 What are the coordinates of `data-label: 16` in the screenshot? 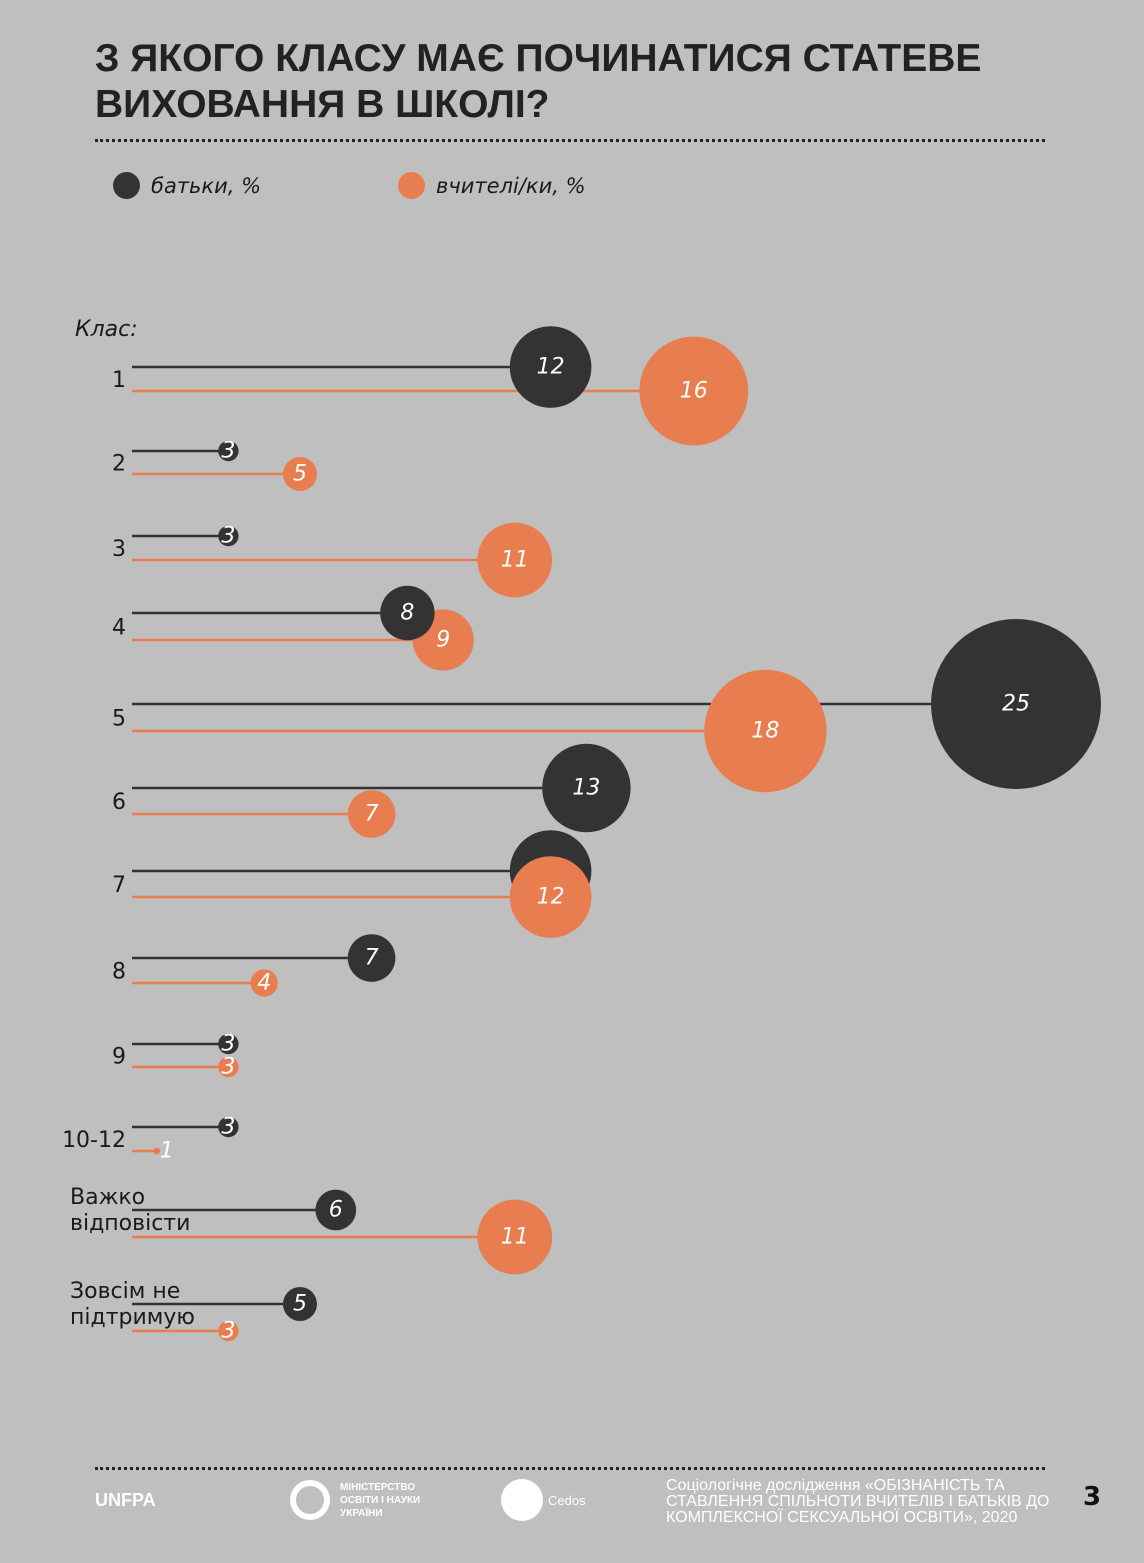 It's located at (694, 391).